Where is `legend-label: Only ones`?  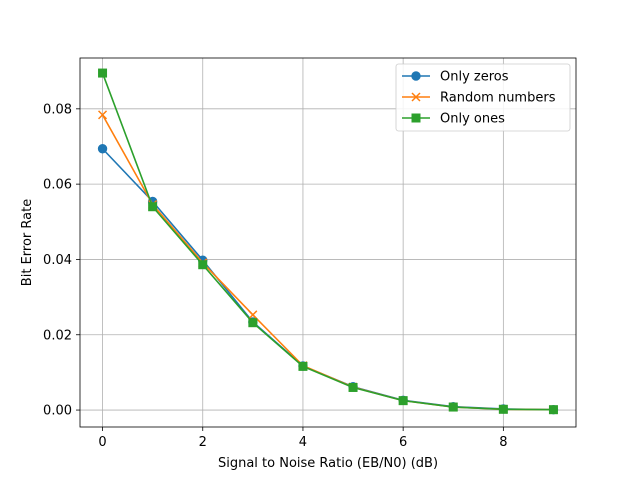
legend-label: Only ones is located at coordinates (472, 119).